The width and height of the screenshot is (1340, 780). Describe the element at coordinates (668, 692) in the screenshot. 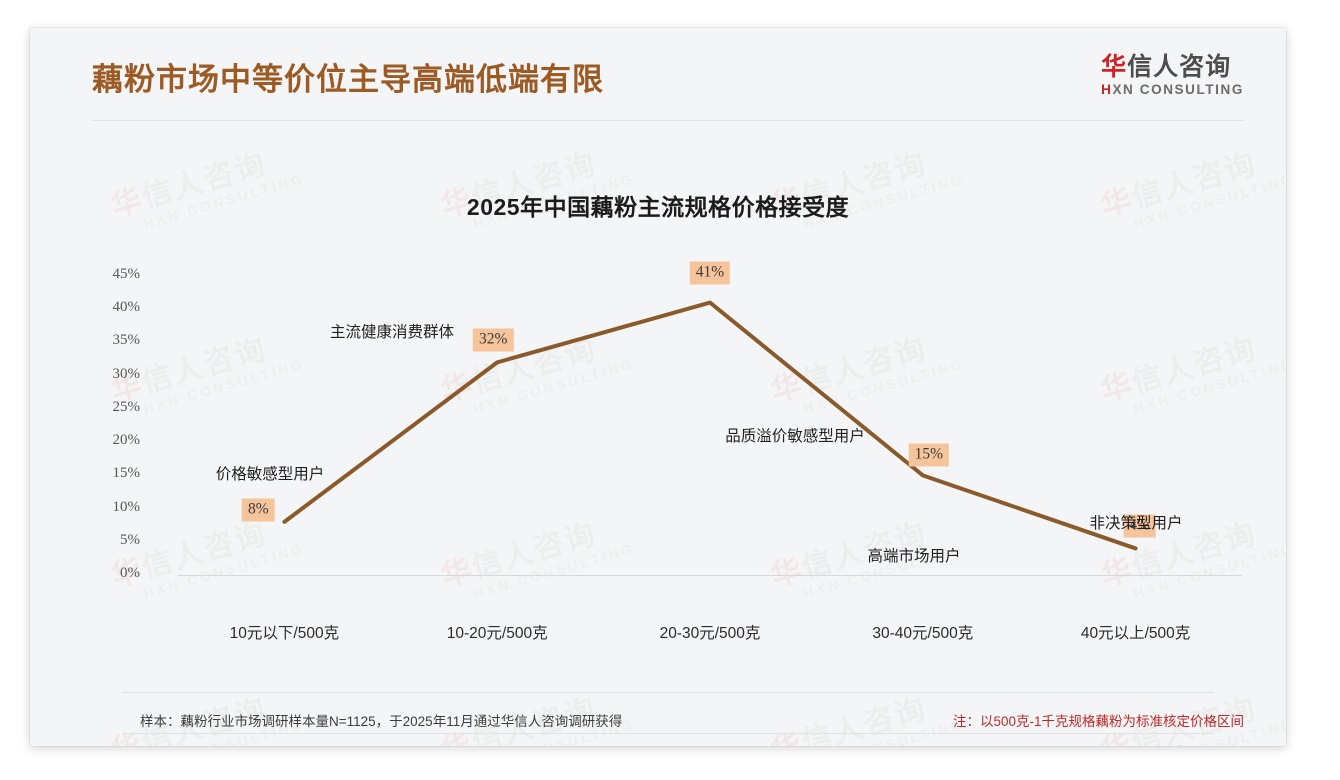

I see `footer-divider-top` at that location.